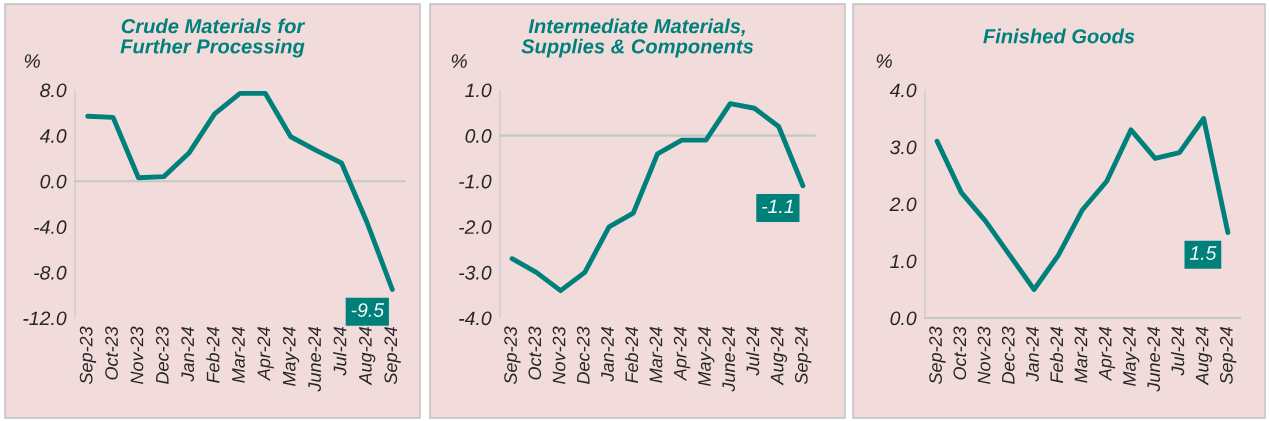 The height and width of the screenshot is (421, 1269). What do you see at coordinates (637, 38) in the screenshot?
I see `chart-title: Intermediate Materials, Supplies & Components` at bounding box center [637, 38].